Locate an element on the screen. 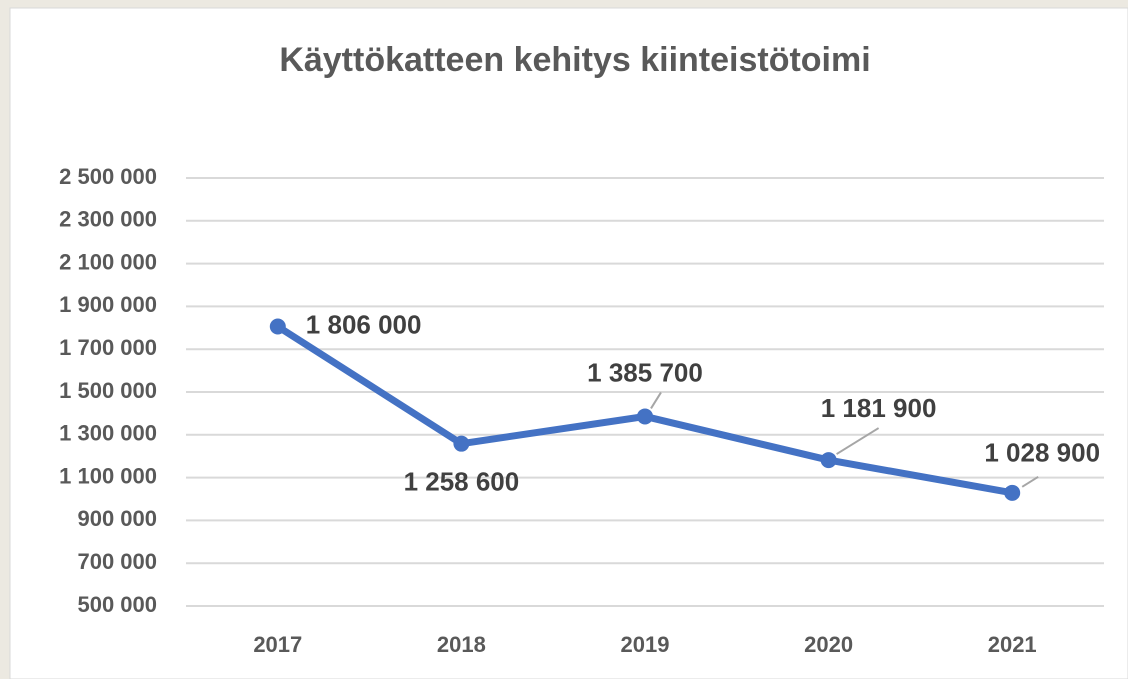 This screenshot has width=1128, height=679. y-tick-label: 1 700 000 is located at coordinates (108, 347).